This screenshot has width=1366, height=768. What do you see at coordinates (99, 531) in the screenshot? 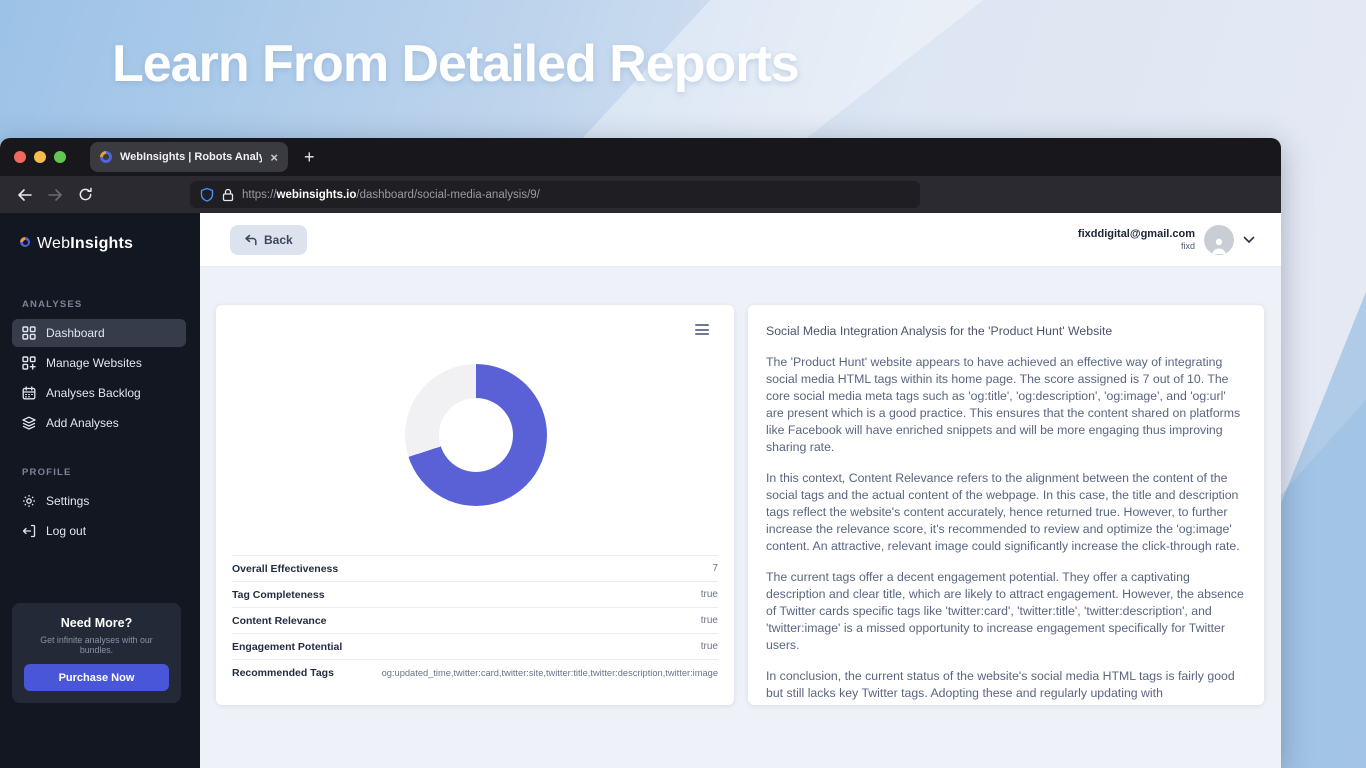
I see `sidebar-item-logout: Log out` at bounding box center [99, 531].